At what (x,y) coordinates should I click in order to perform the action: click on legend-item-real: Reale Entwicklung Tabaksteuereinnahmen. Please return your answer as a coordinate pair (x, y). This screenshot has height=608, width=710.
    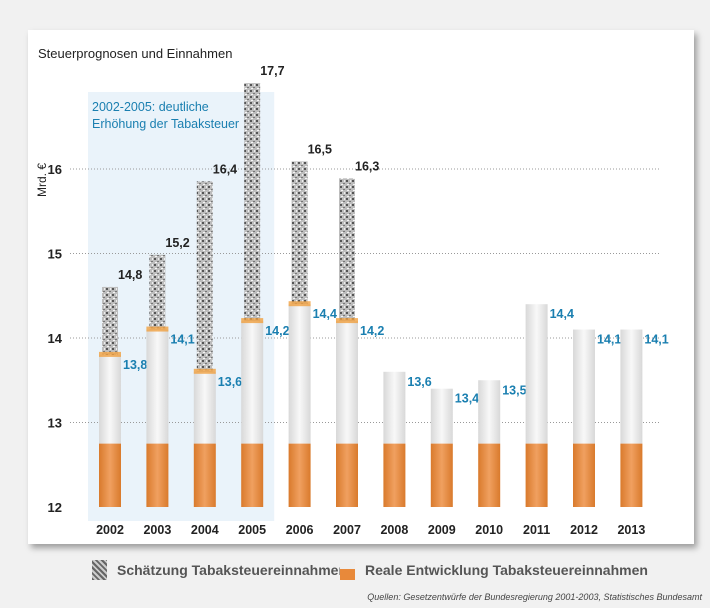
    Looking at the image, I should click on (494, 570).